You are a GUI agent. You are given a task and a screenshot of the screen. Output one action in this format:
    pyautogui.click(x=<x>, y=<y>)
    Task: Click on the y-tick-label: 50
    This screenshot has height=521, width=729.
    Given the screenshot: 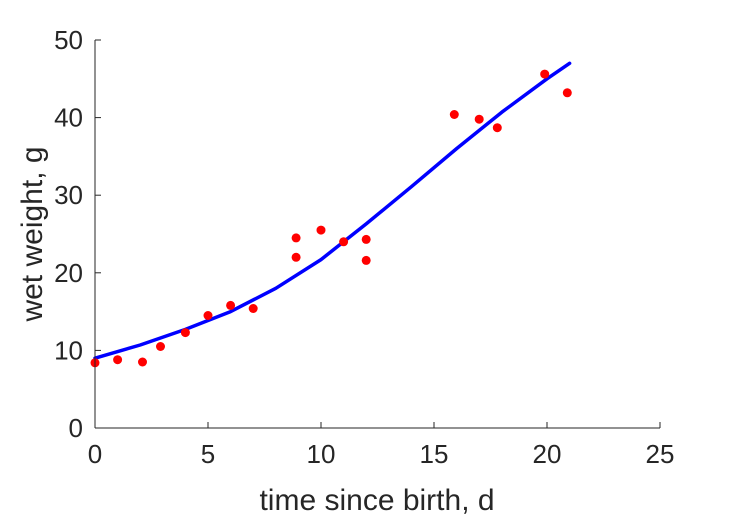 What is the action you would take?
    pyautogui.click(x=68, y=40)
    